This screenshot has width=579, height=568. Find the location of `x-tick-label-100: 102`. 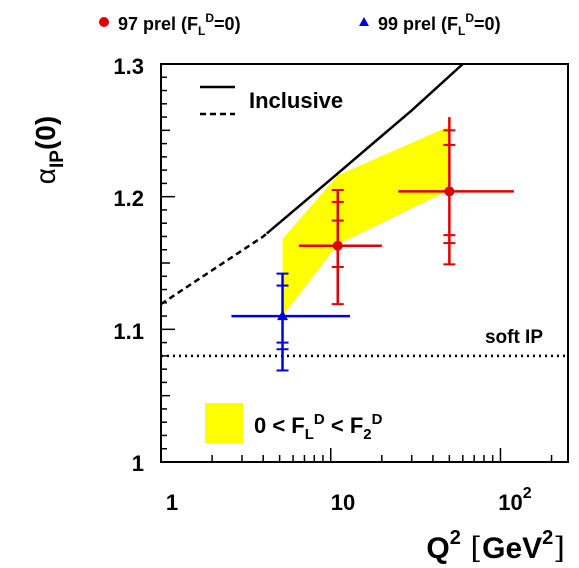

x-tick-label-100: 102 is located at coordinates (514, 500).